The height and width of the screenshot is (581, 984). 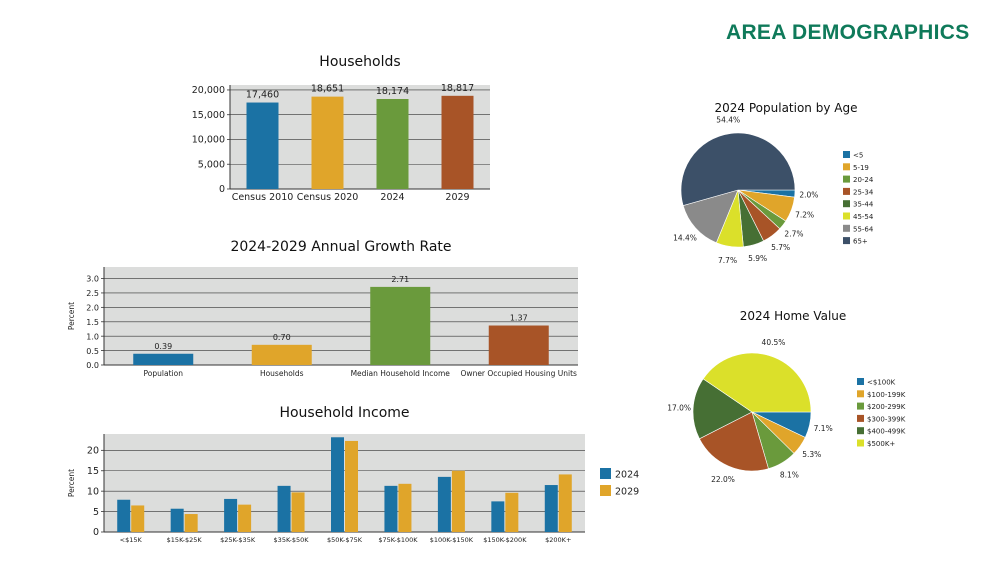 What do you see at coordinates (400, 279) in the screenshot?
I see `data-label: 2.71` at bounding box center [400, 279].